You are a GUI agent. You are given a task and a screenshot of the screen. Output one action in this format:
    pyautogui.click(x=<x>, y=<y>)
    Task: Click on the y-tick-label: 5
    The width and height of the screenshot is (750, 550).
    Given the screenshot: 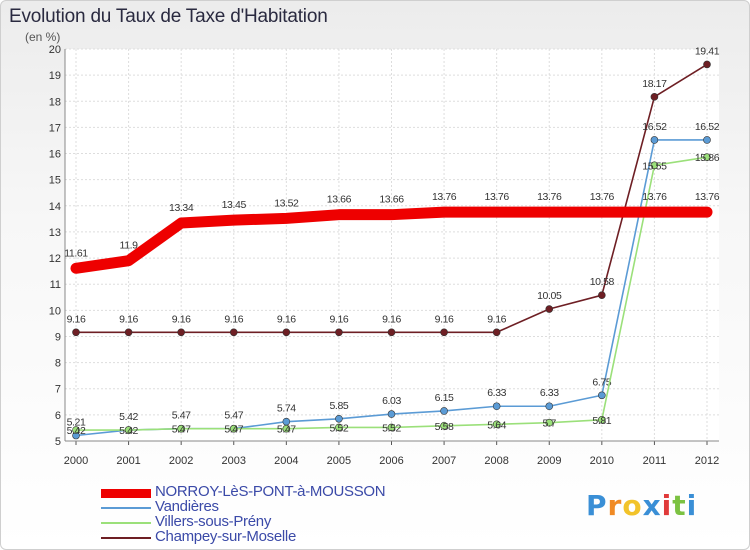 What is the action you would take?
    pyautogui.click(x=58, y=442)
    